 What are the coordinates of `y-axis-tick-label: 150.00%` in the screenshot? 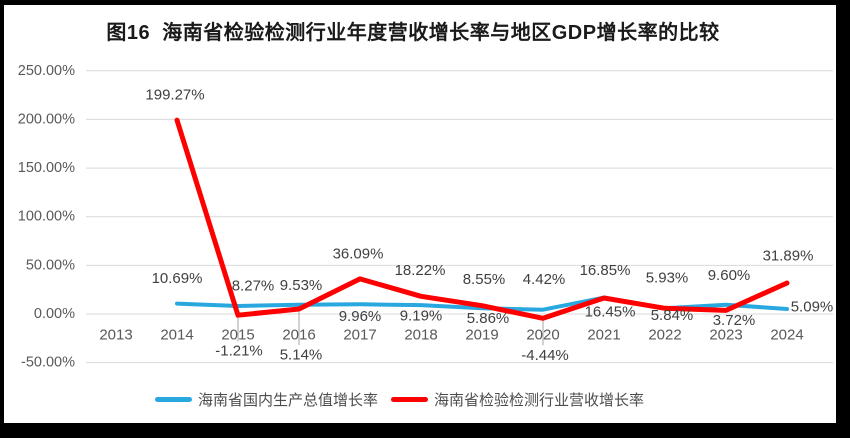 It's located at (46, 168).